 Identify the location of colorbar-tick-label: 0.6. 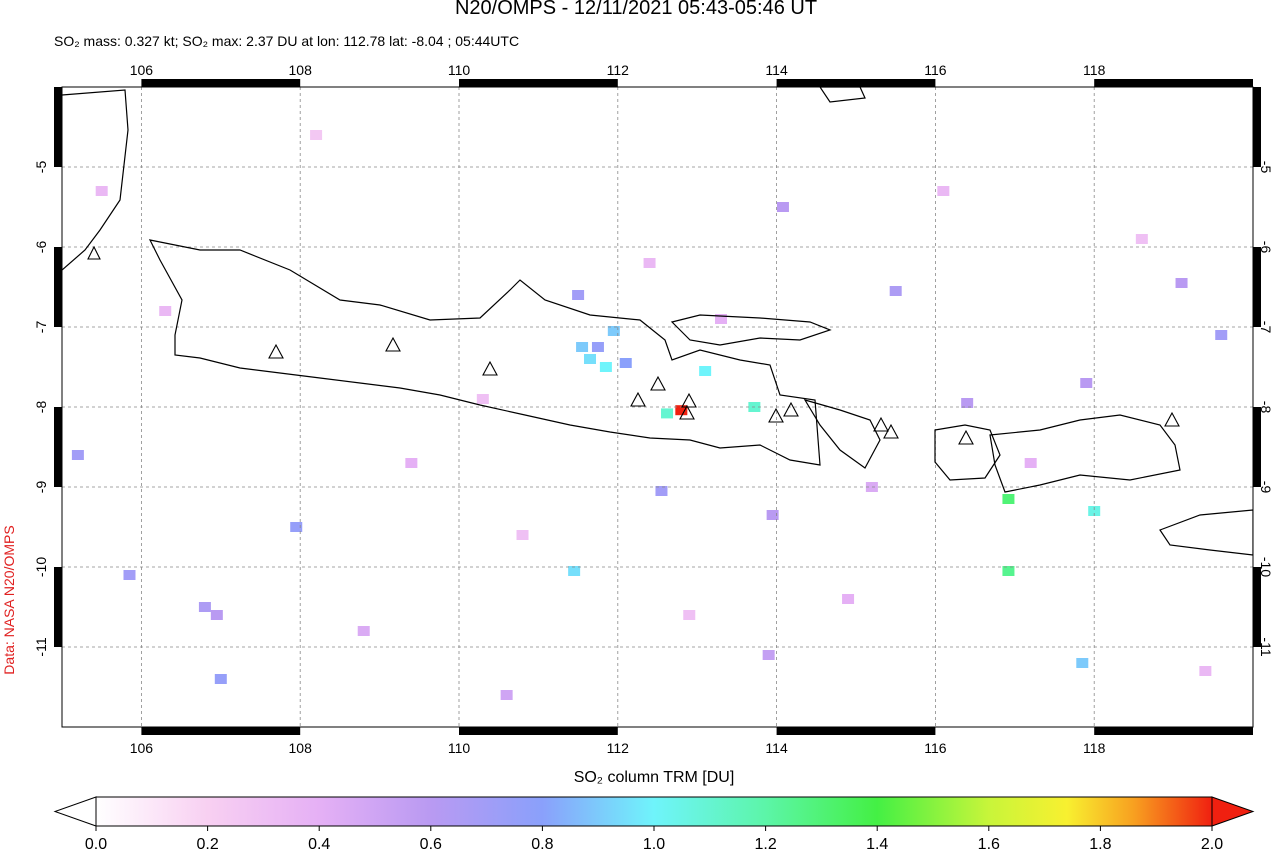
(431, 844).